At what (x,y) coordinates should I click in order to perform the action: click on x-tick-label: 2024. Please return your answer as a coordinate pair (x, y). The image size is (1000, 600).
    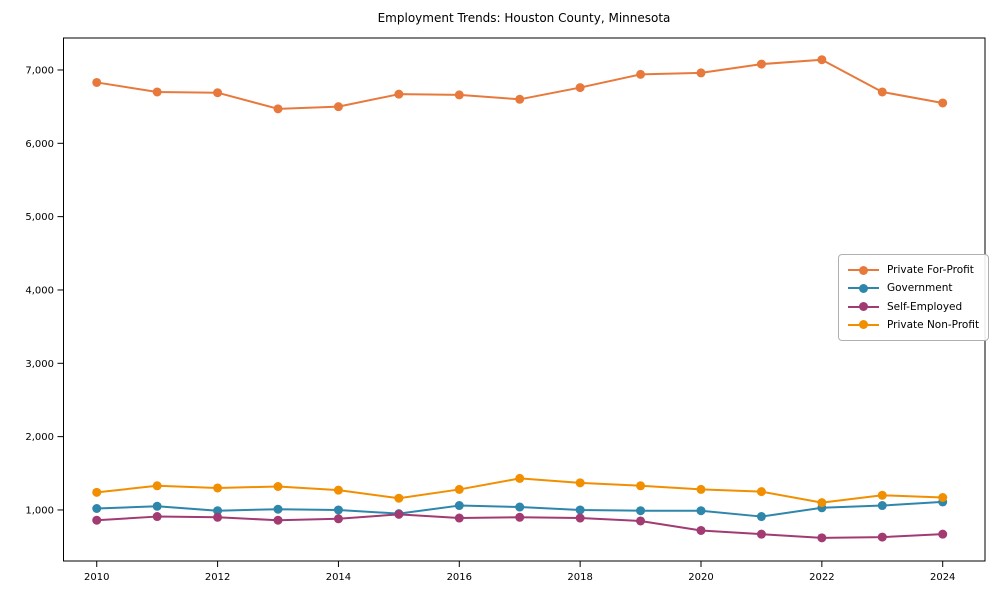
    Looking at the image, I should click on (942, 577).